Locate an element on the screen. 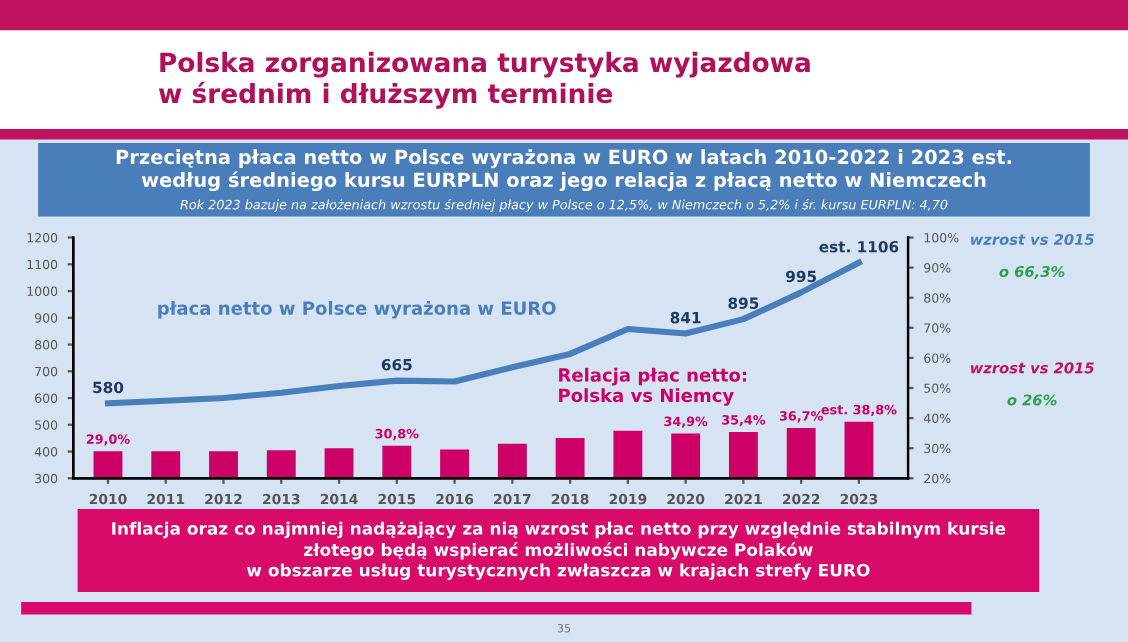 The width and height of the screenshot is (1128, 642). series-label: Relacja płac netto: Polska vs Niemcy is located at coordinates (653, 386).